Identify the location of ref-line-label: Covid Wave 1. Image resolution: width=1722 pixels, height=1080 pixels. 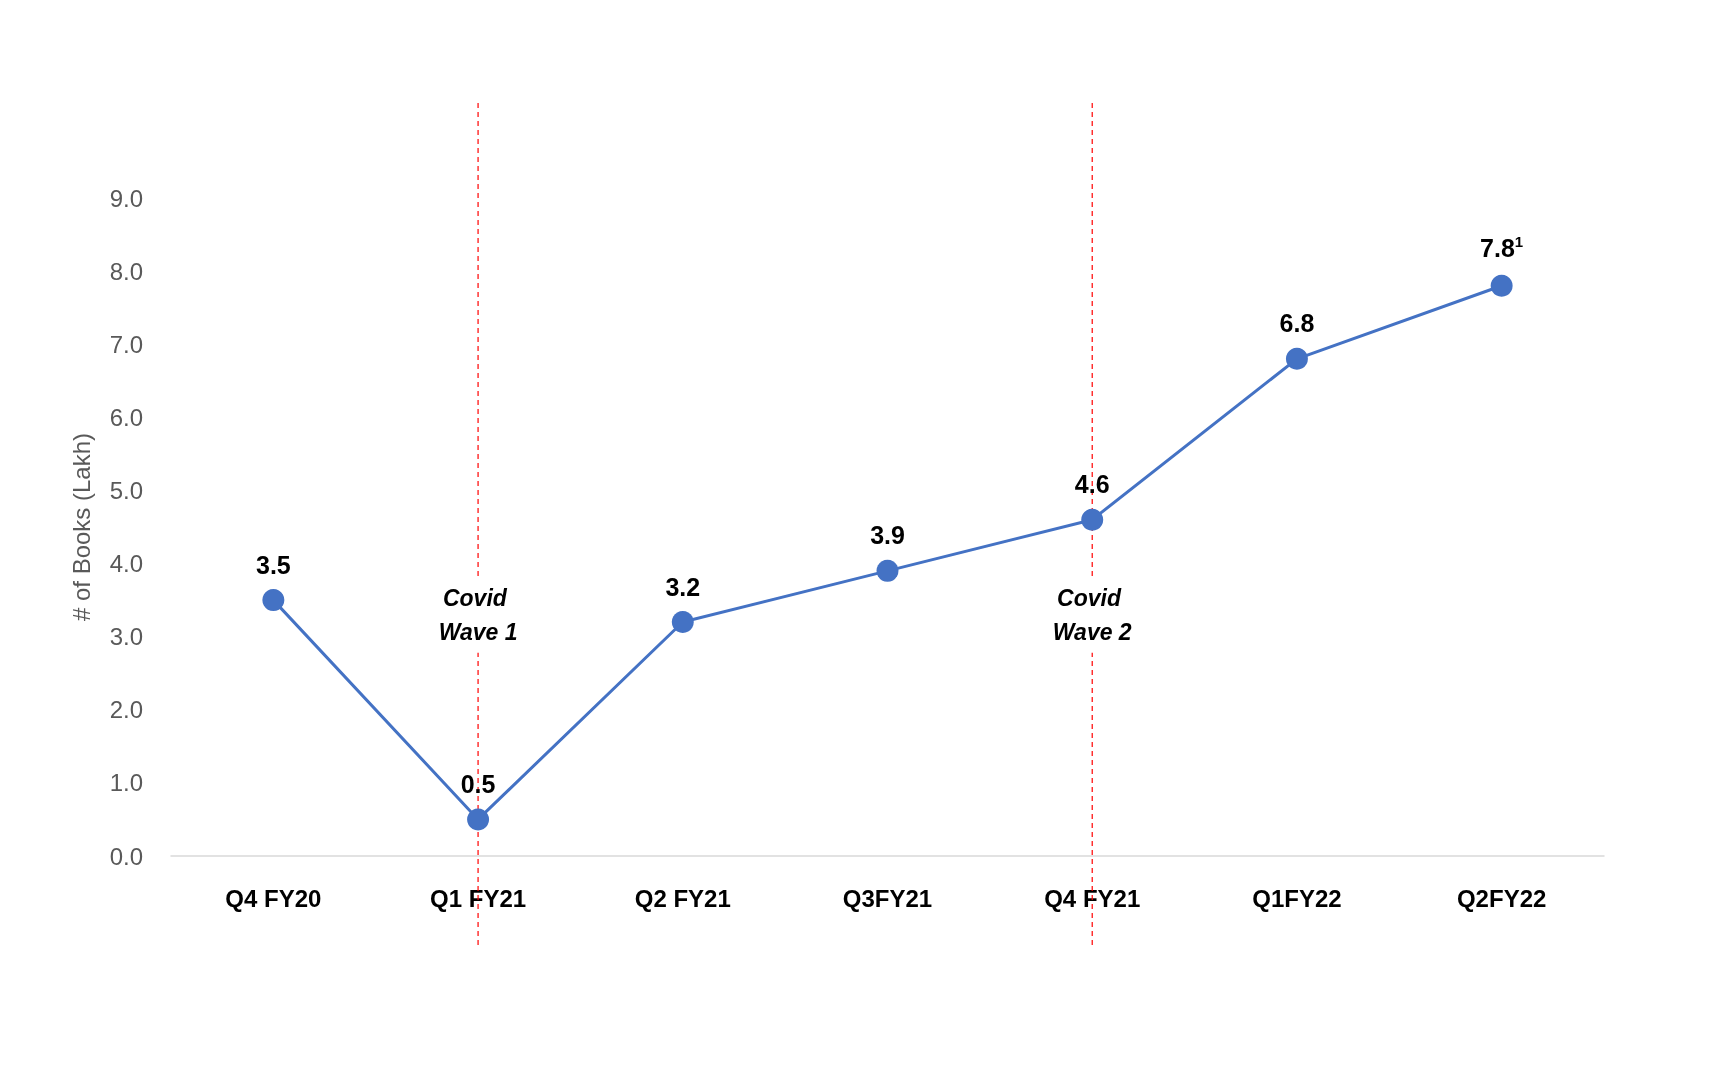
(478, 614).